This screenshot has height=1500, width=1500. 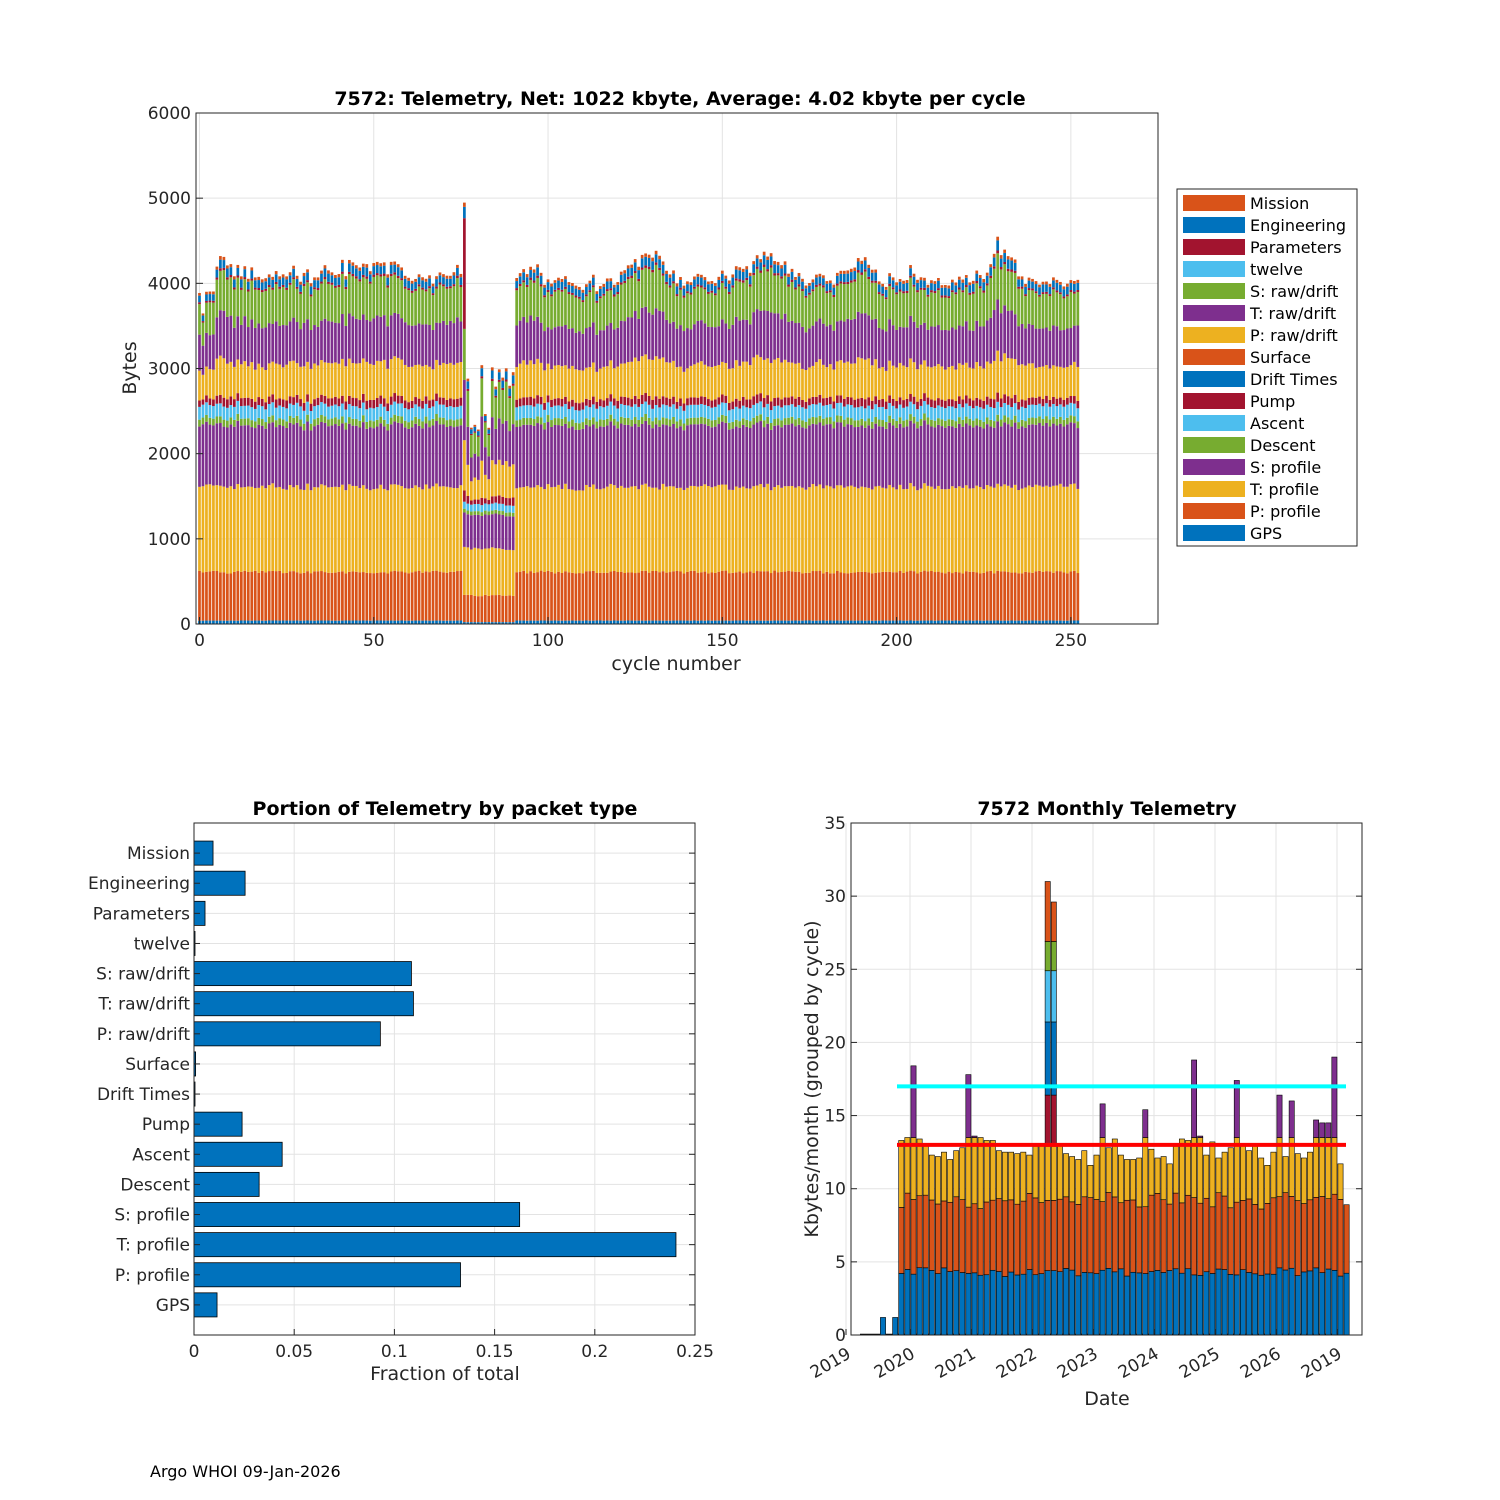 I want to click on bl-category-label: Pump, so click(x=166, y=1125).